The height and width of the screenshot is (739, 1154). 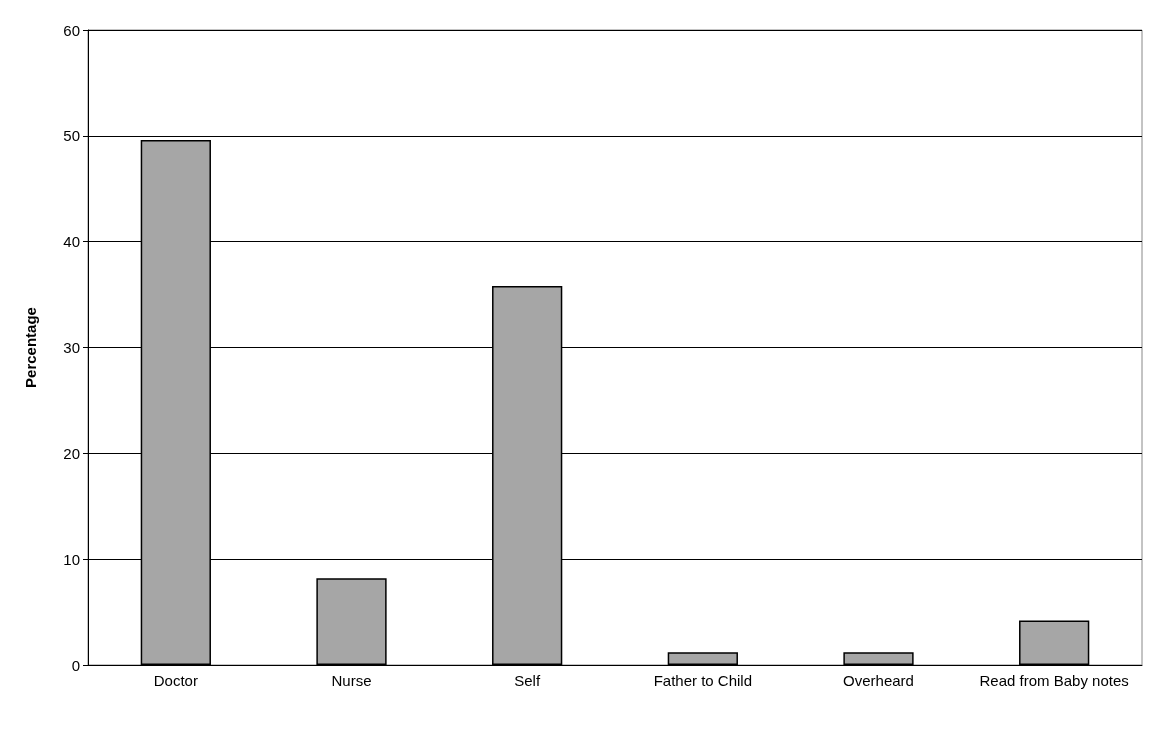 I want to click on y-tick-label: 10, so click(x=71, y=559).